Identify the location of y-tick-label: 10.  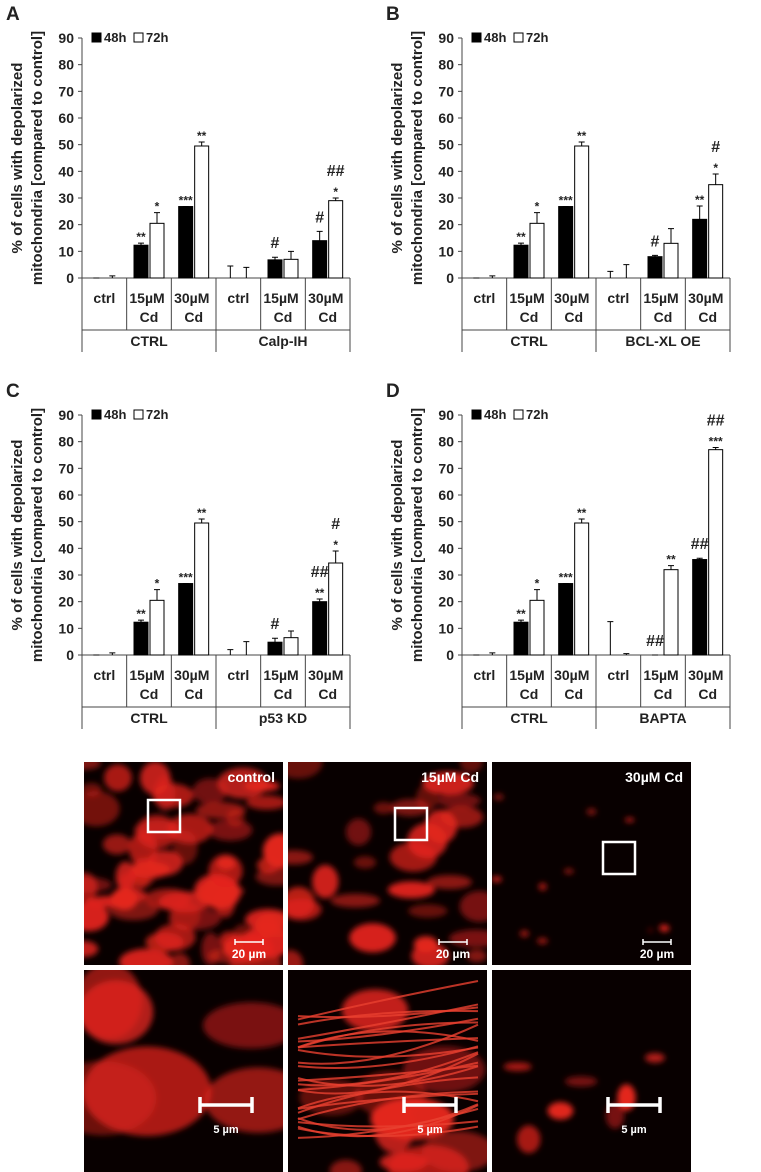
(66, 628).